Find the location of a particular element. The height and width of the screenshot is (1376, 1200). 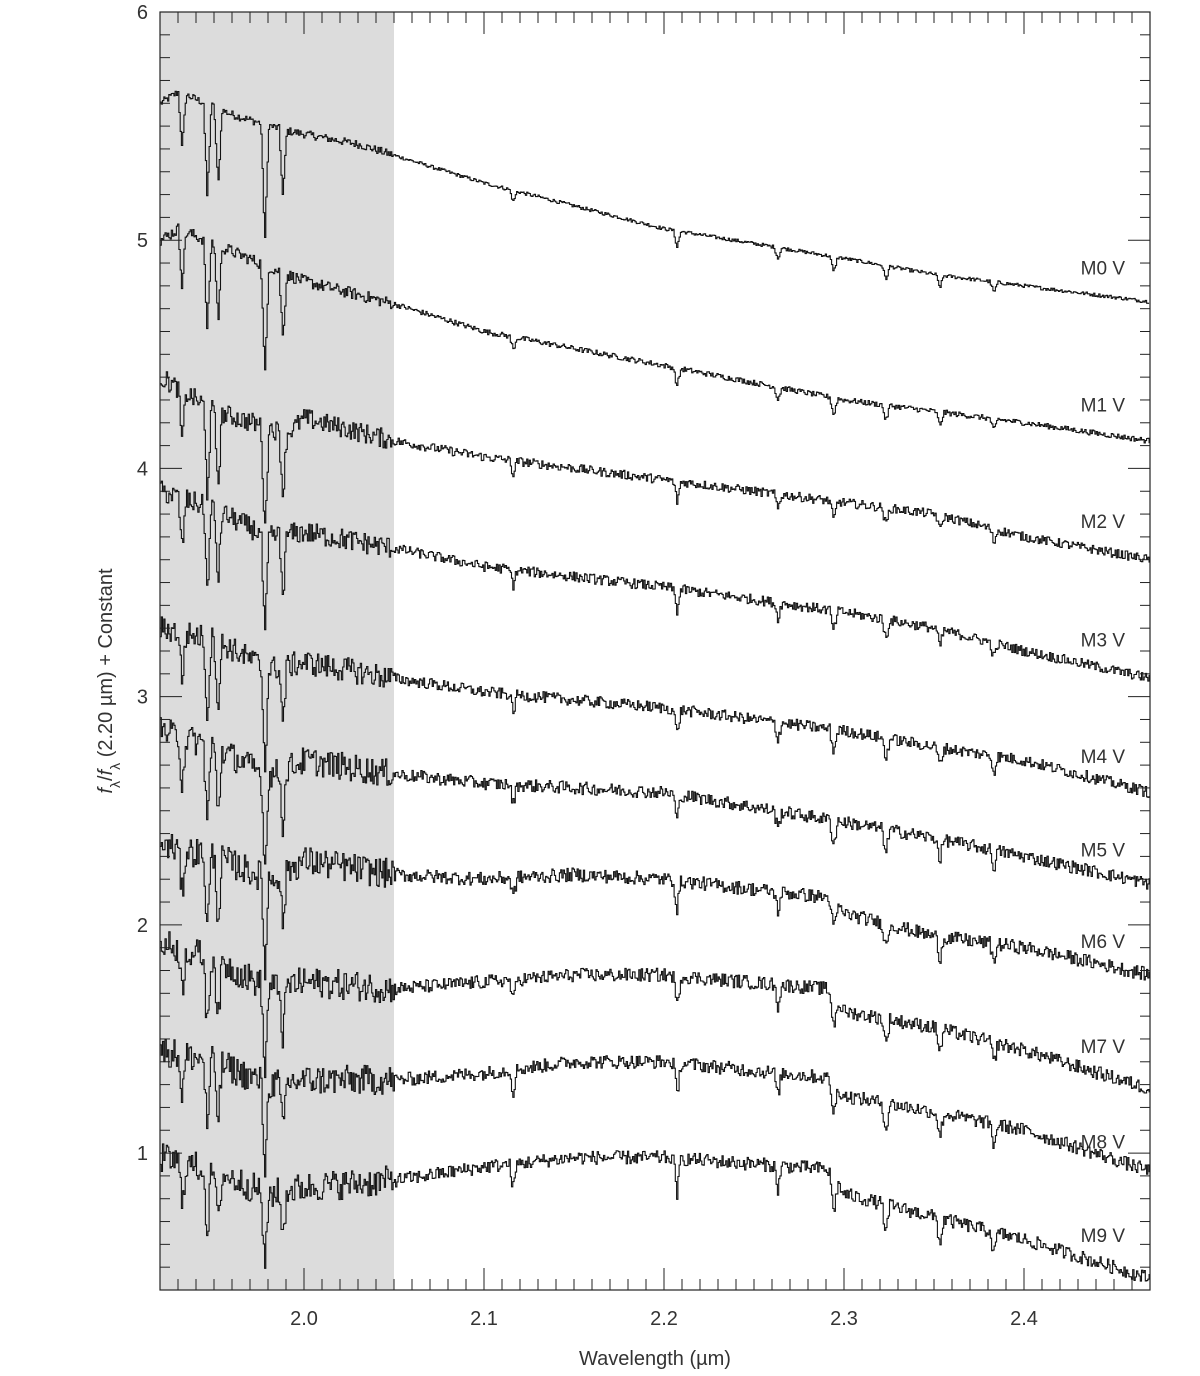

series-label-m5-v: M5 V is located at coordinates (1103, 851).